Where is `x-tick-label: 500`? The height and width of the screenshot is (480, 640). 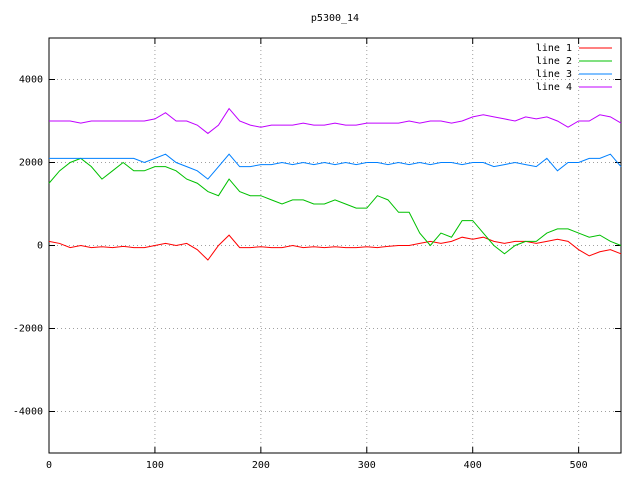 x-tick-label: 500 is located at coordinates (579, 465).